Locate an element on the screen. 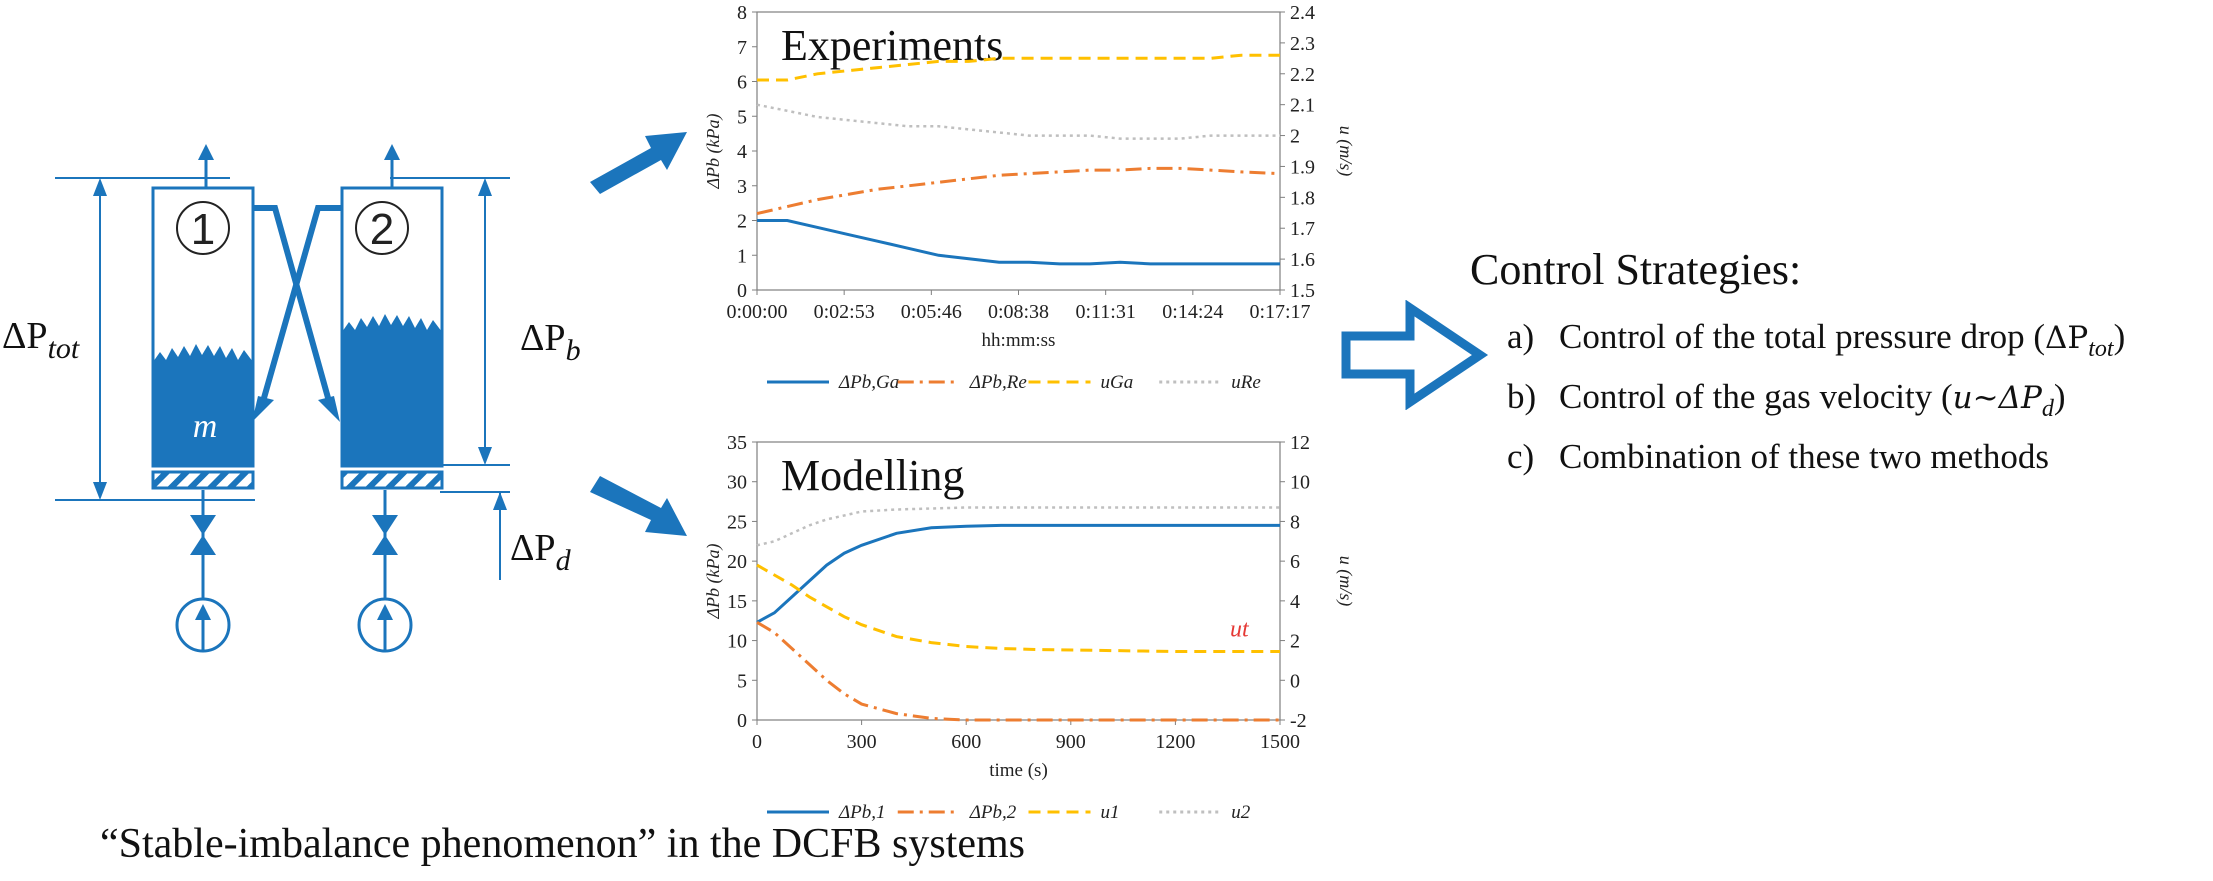 The width and height of the screenshot is (2213, 881). y-tick-label: 8 is located at coordinates (742, 13).